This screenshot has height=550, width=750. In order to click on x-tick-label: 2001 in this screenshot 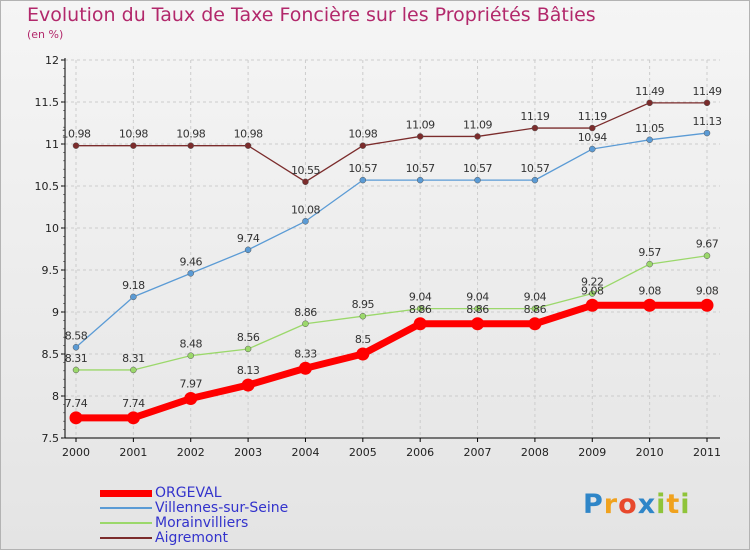, I will do `click(133, 452)`.